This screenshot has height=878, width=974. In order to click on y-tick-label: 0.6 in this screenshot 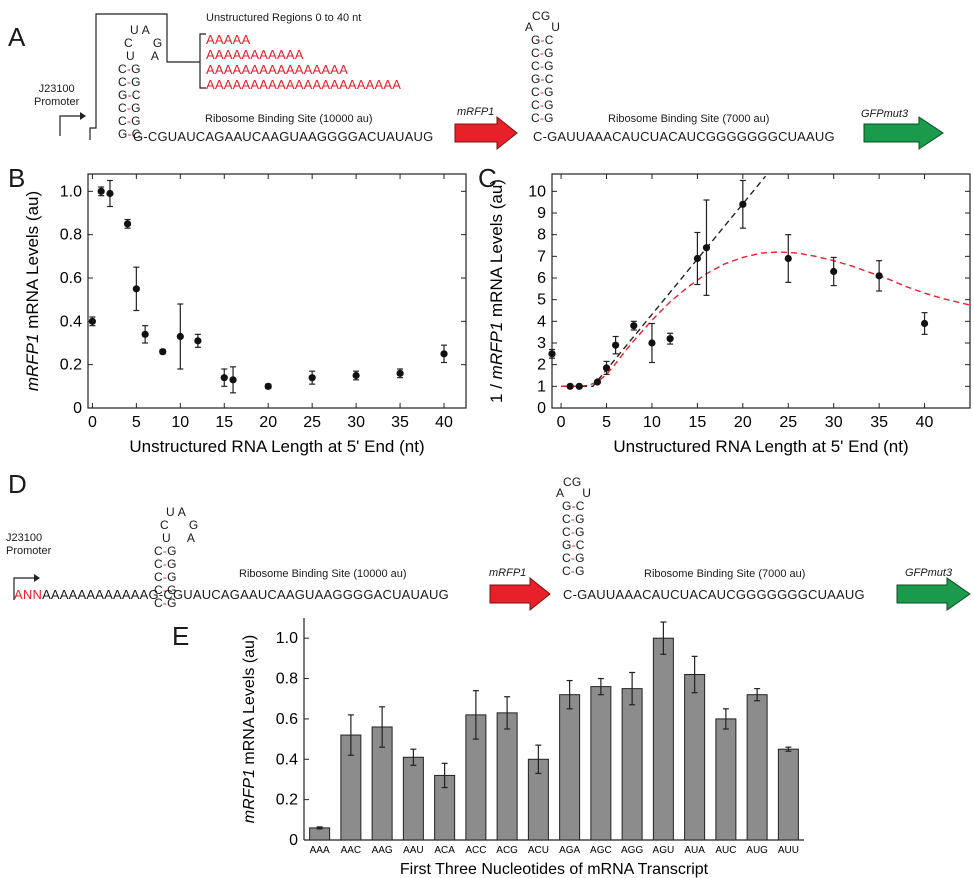, I will do `click(71, 278)`.